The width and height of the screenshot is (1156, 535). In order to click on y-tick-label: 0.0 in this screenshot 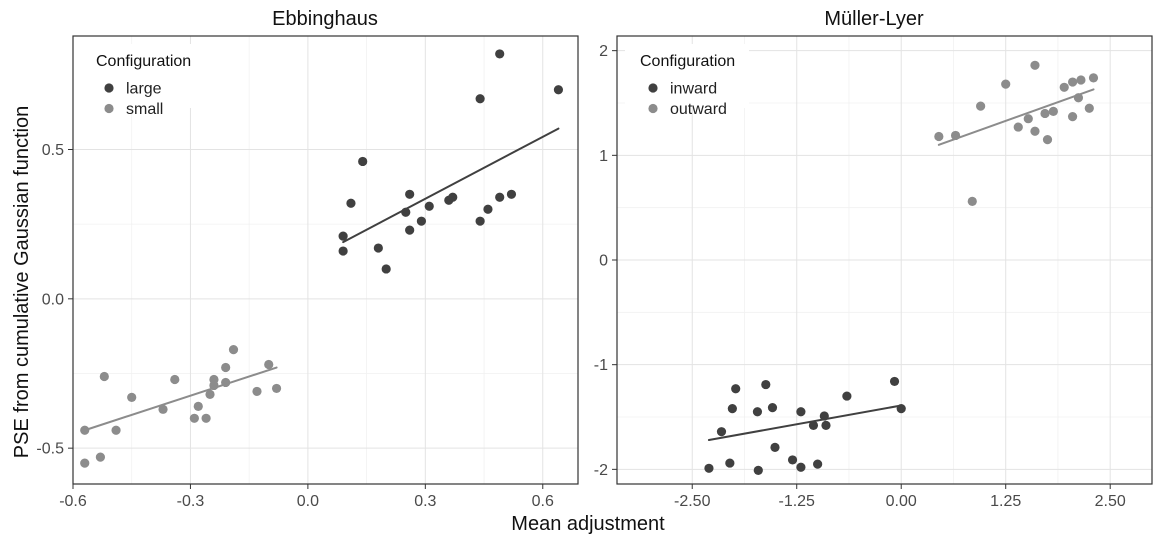, I will do `click(53, 299)`.